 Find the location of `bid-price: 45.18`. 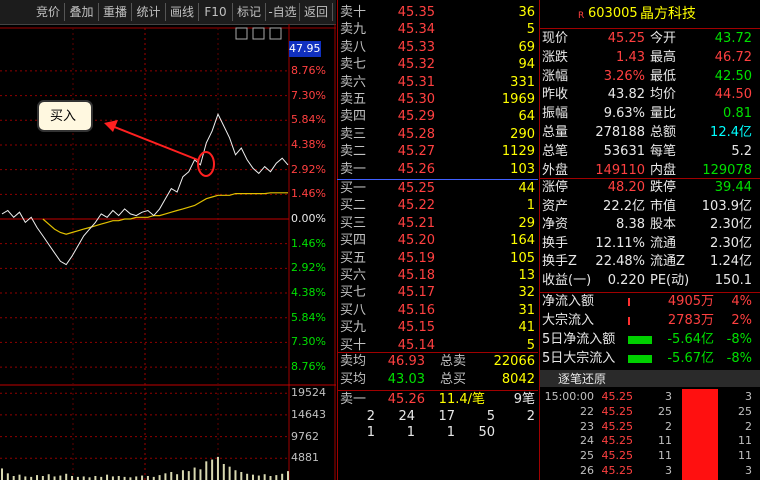

bid-price: 45.18 is located at coordinates (416, 275).